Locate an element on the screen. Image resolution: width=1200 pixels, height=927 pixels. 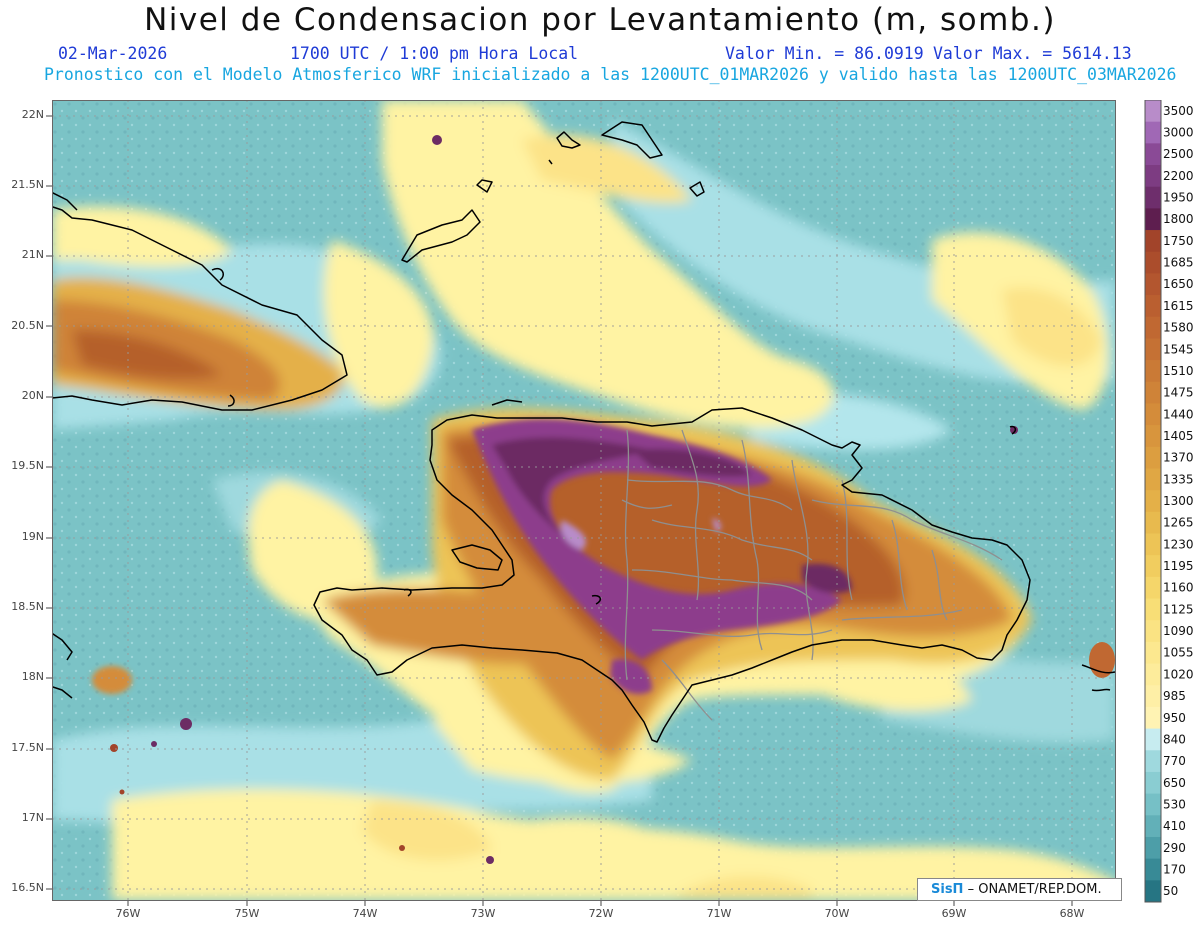
lat-label: 16.5N is located at coordinates (27, 887).